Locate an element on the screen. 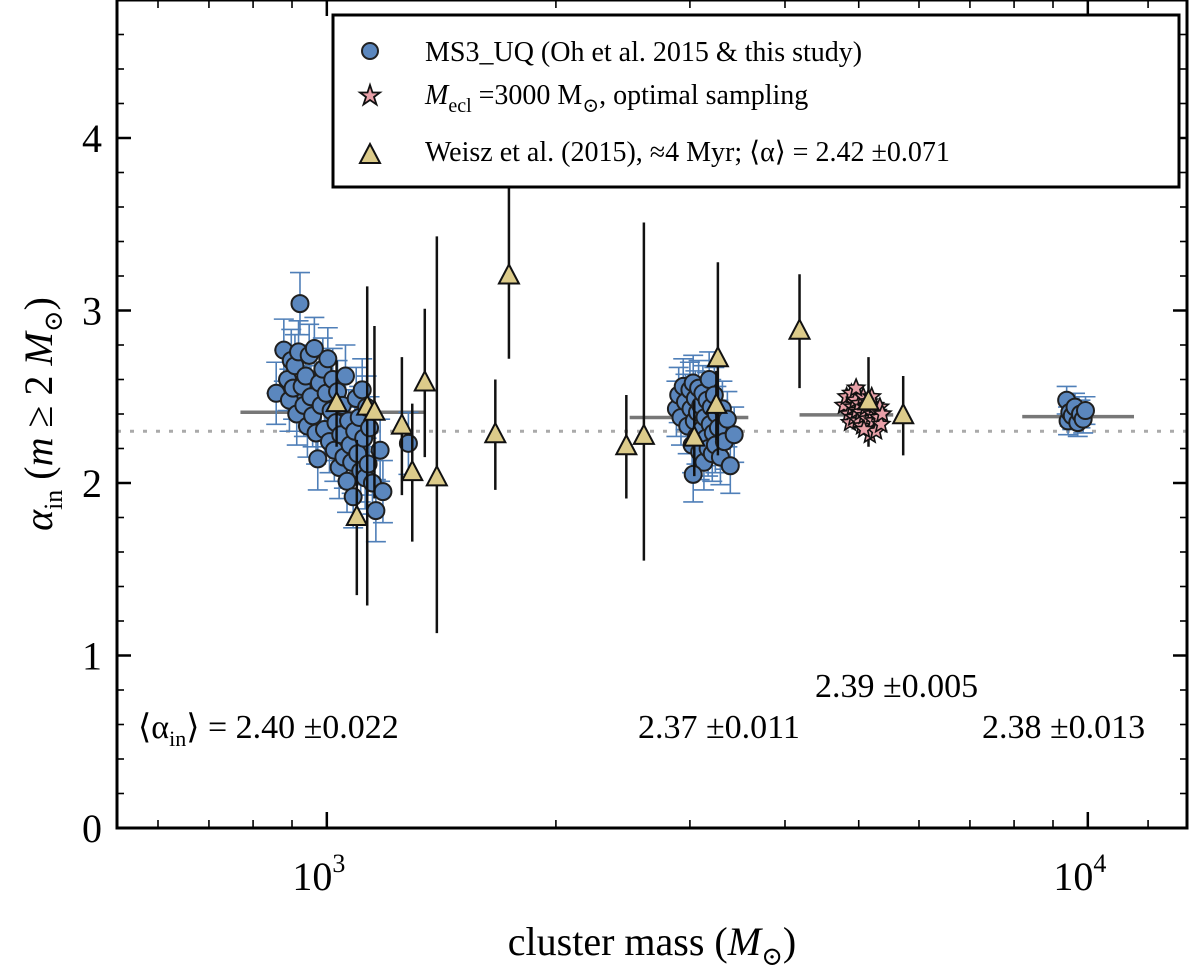 This screenshot has height=965, width=1200. y-tick-label: 2 is located at coordinates (92, 483).